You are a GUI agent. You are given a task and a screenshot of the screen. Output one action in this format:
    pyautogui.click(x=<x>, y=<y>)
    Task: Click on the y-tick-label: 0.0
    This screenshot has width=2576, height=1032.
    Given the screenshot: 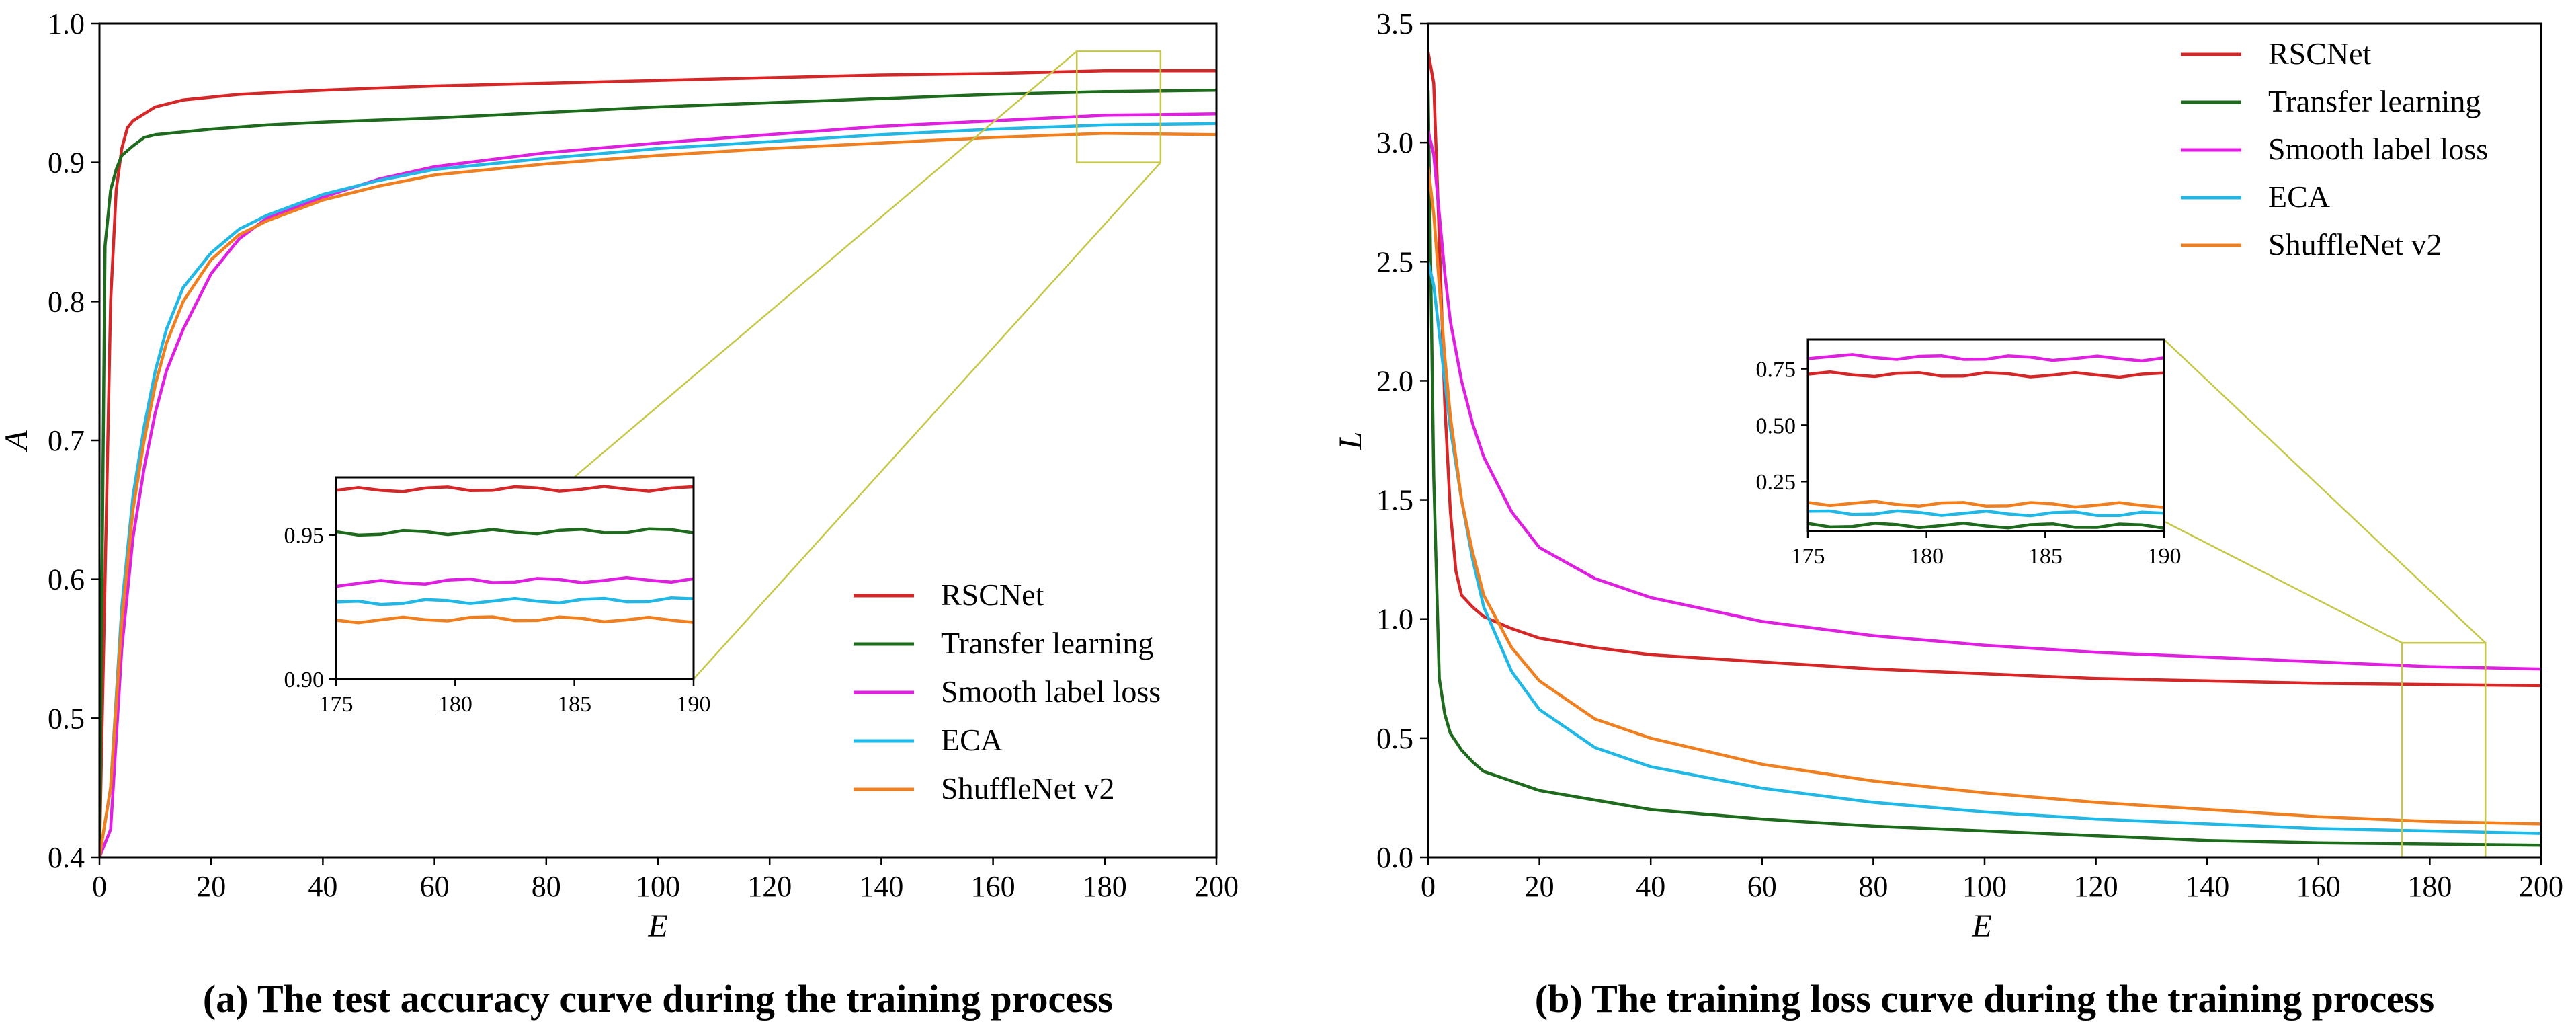 What is the action you would take?
    pyautogui.click(x=1394, y=858)
    